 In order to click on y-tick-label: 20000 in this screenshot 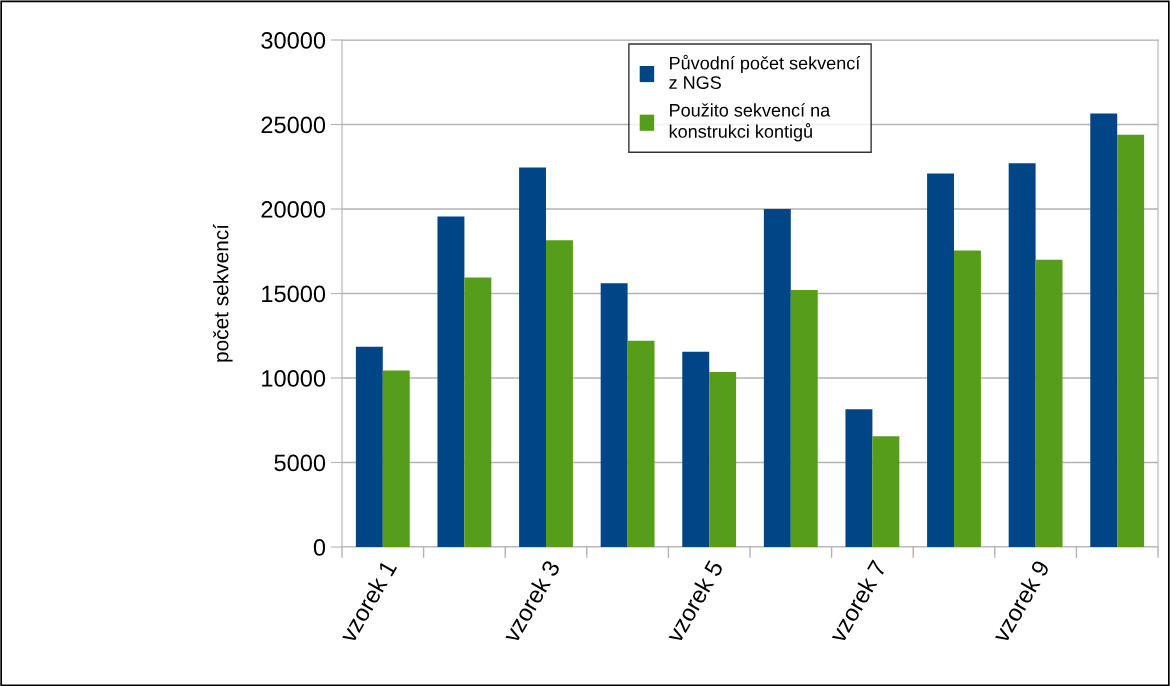, I will do `click(293, 209)`.